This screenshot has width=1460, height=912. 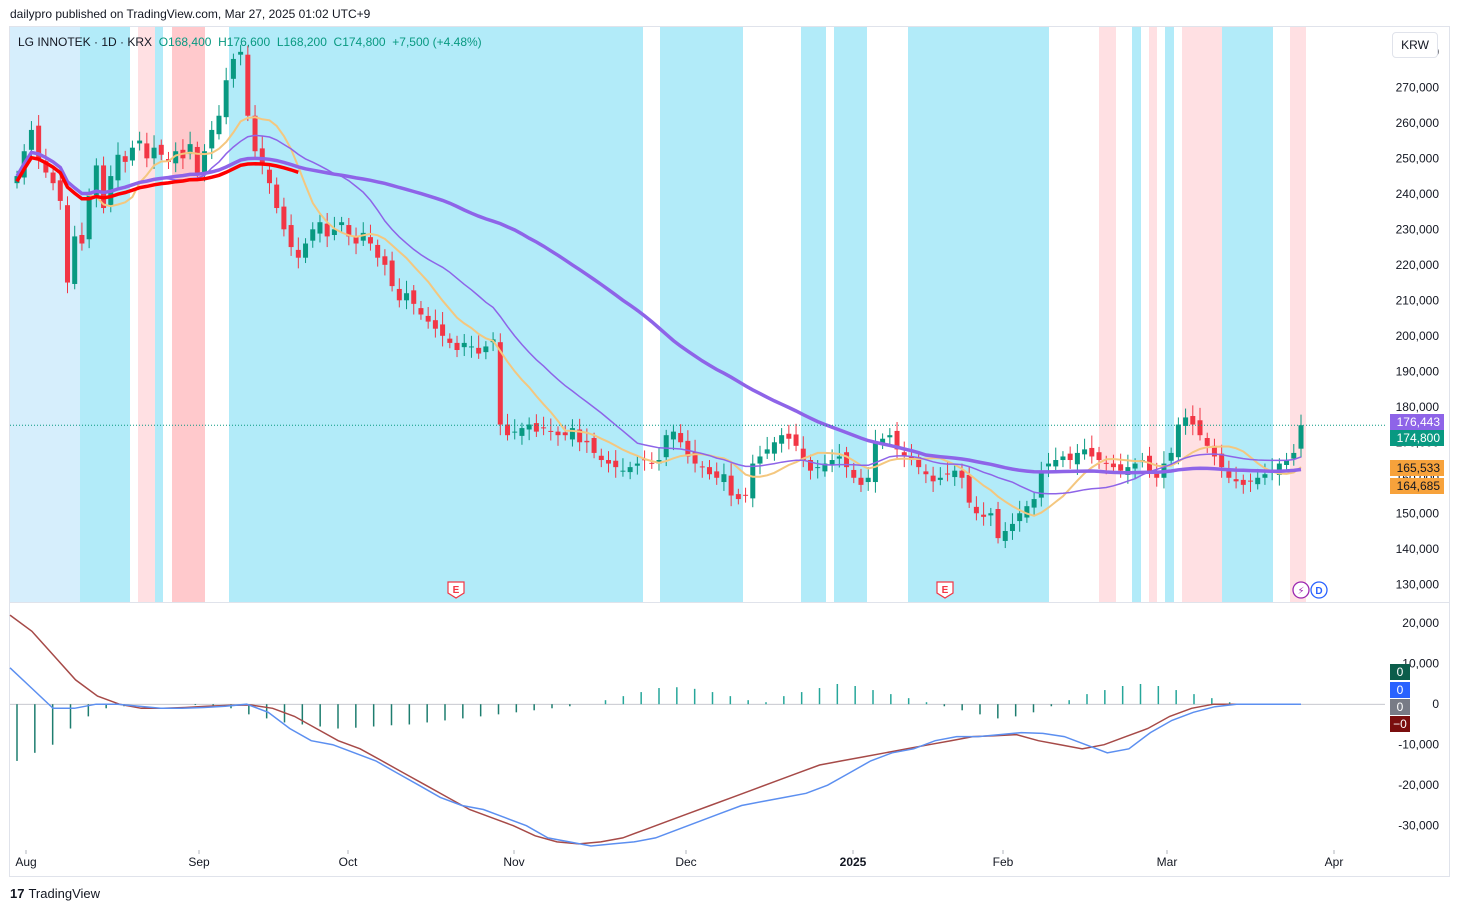 I want to click on osc-tick-label: -20,000, so click(x=1418, y=785).